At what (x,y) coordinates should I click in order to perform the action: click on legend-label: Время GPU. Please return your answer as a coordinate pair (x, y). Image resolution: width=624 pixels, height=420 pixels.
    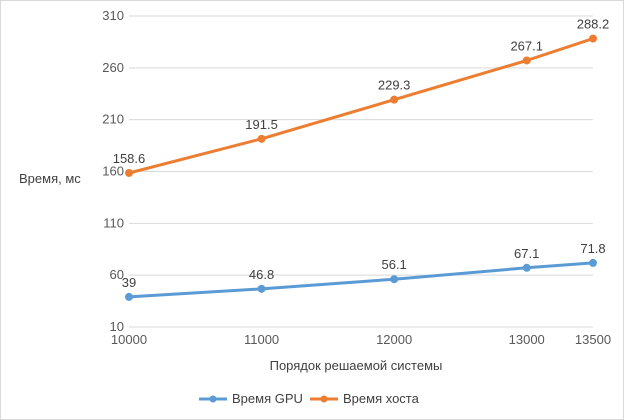
    Looking at the image, I should click on (267, 398).